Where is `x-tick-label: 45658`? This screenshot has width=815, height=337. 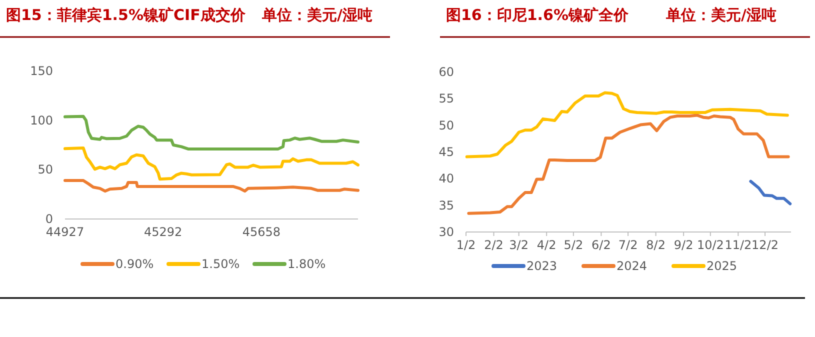 x-tick-label: 45658 is located at coordinates (261, 232).